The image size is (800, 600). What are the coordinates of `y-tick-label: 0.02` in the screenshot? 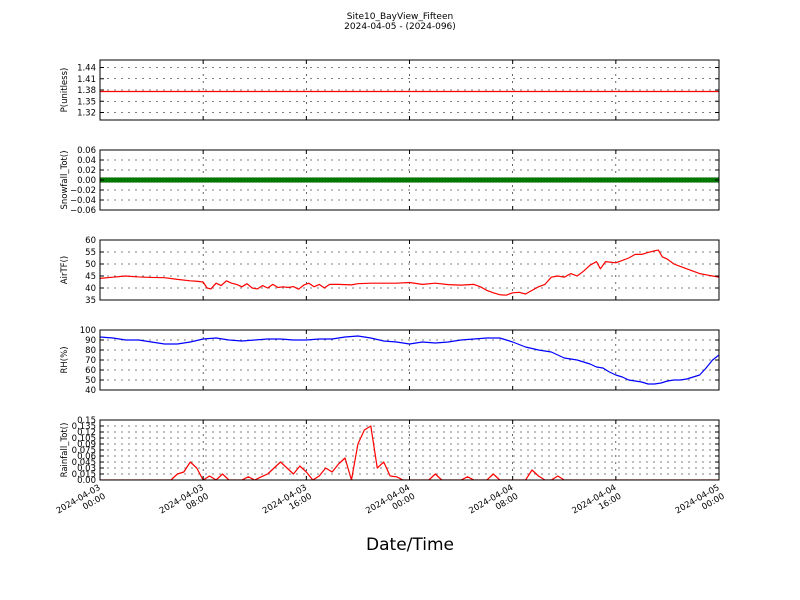 It's located at (86, 171).